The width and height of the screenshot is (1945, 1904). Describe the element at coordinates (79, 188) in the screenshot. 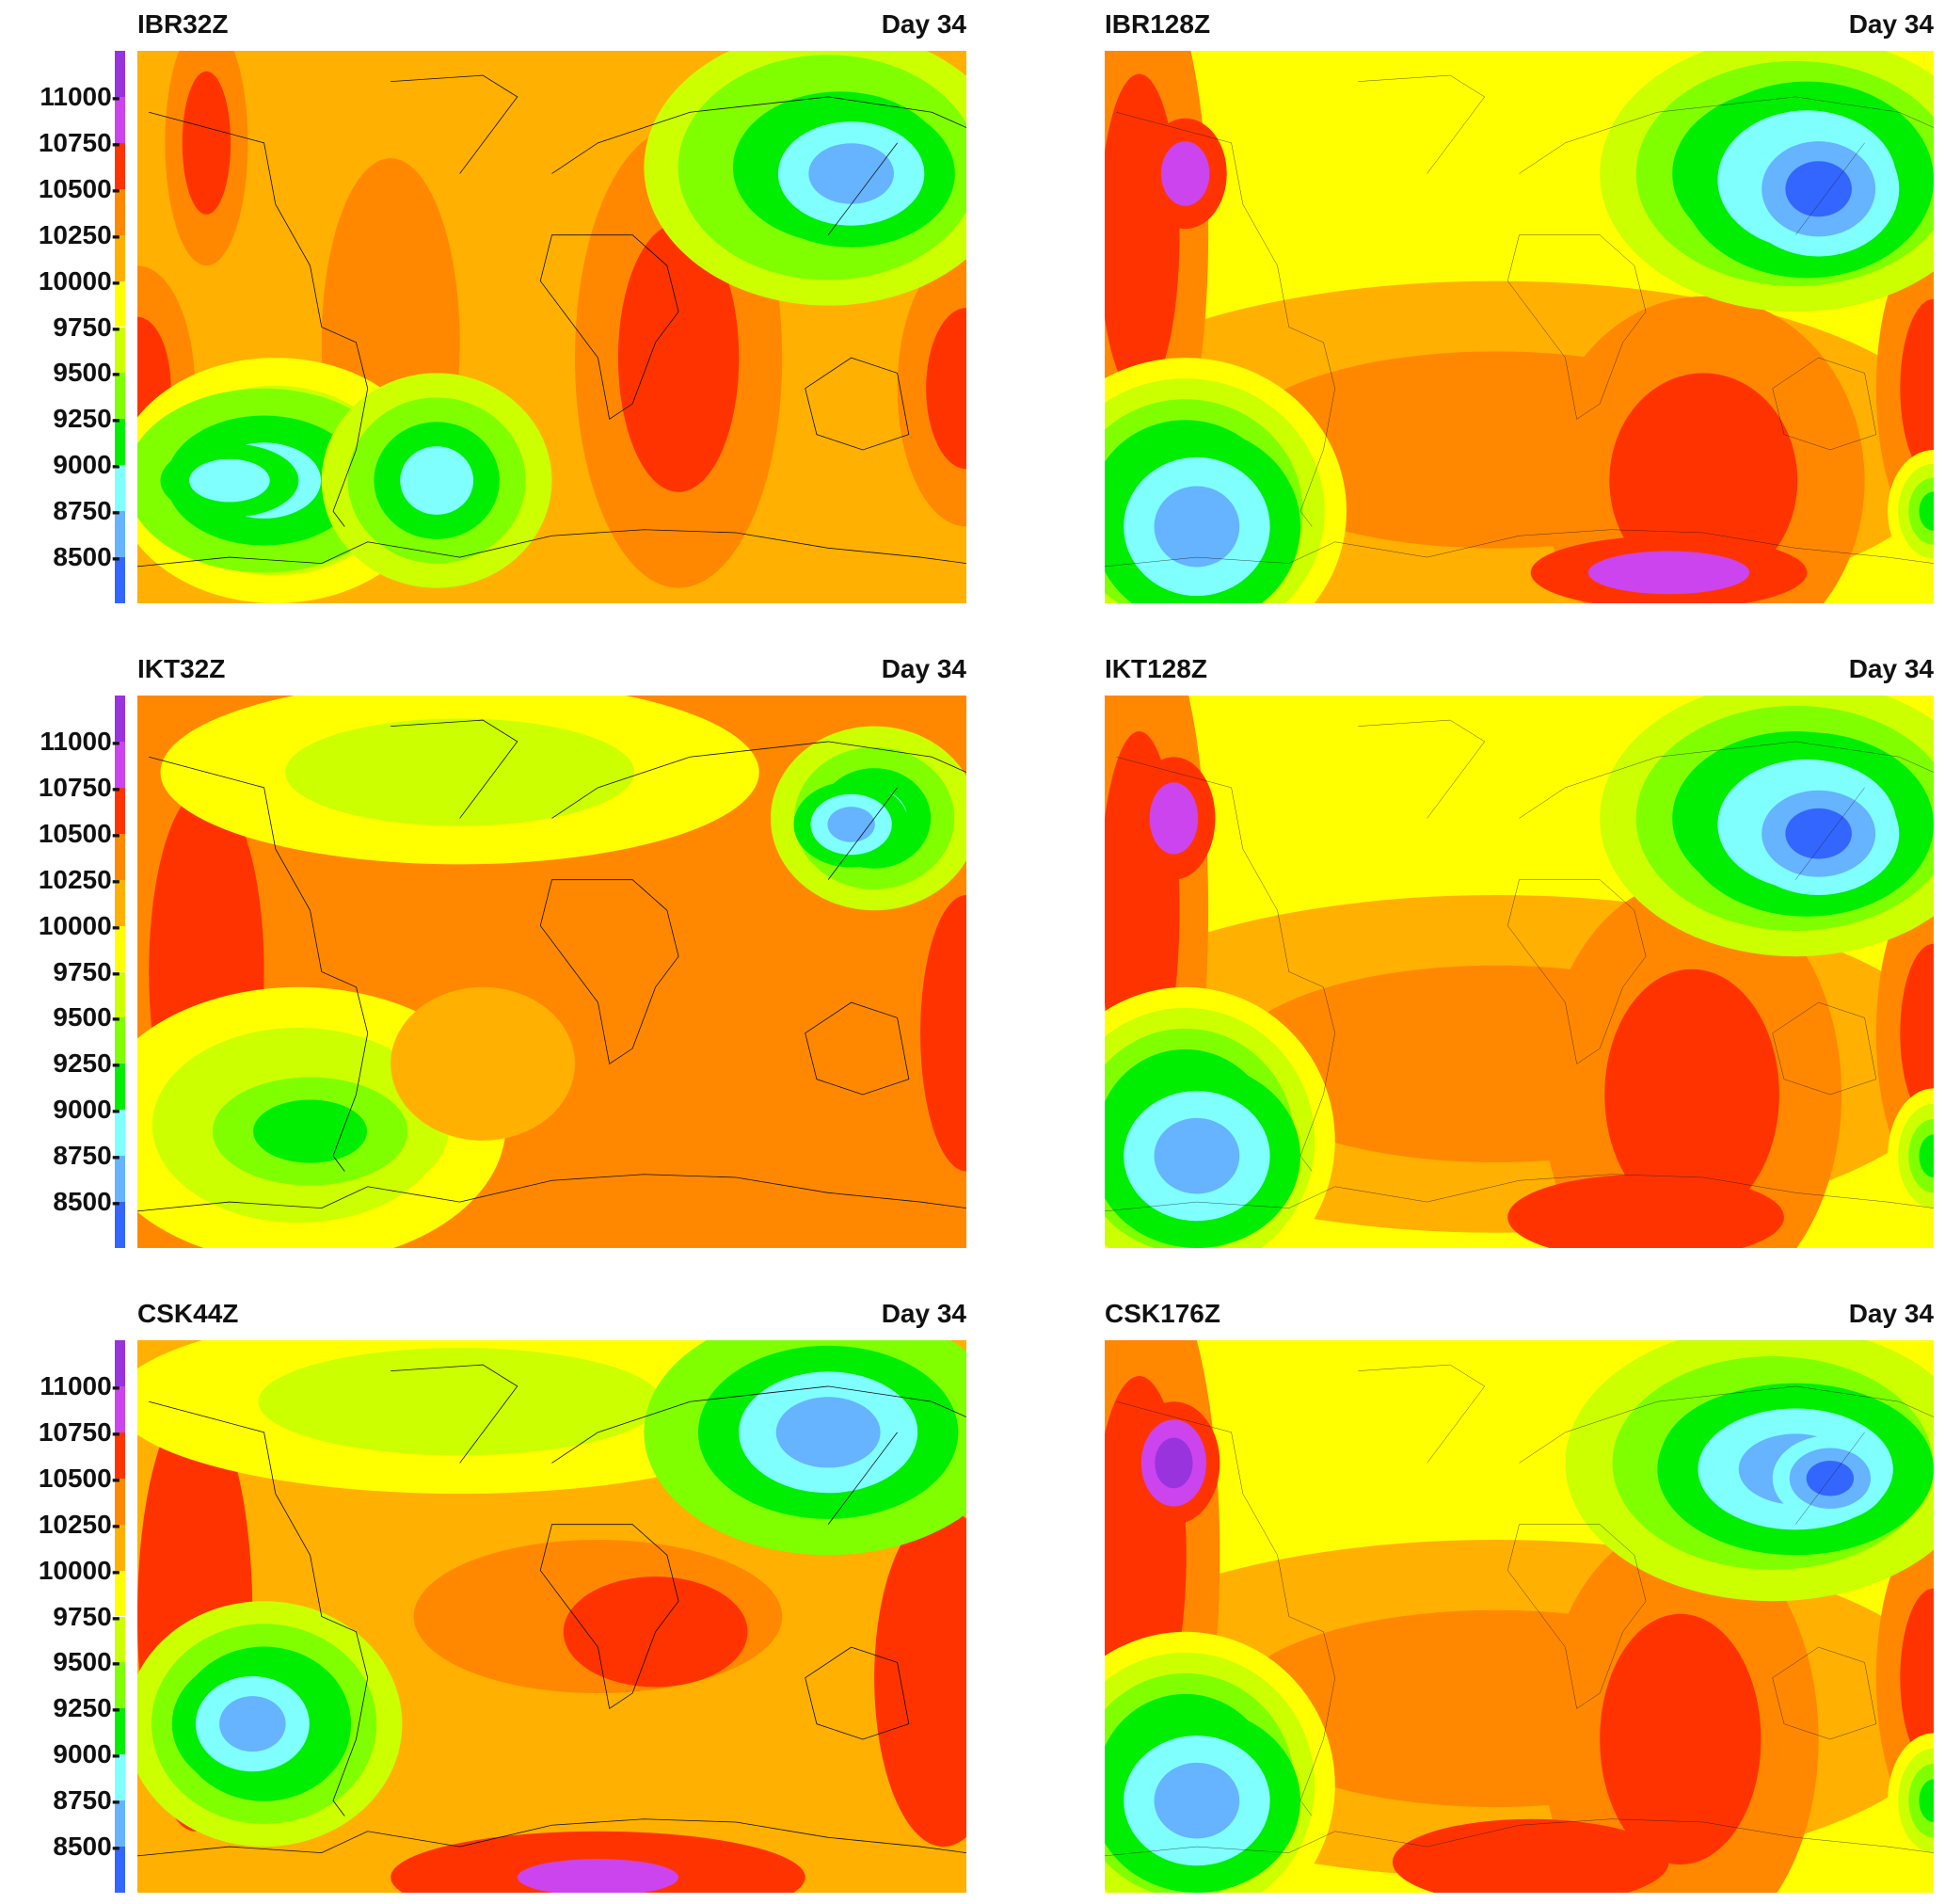

I see `colorbar-tick-label: 10500-` at that location.